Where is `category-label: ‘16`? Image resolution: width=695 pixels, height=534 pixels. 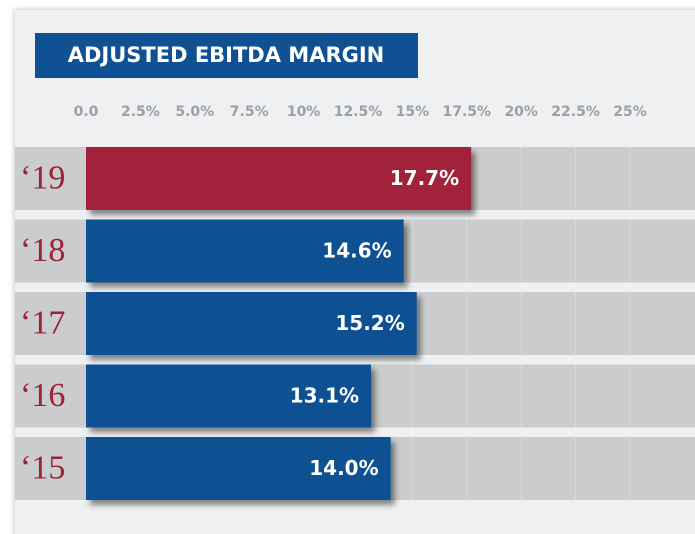
category-label: ‘16 is located at coordinates (42, 395).